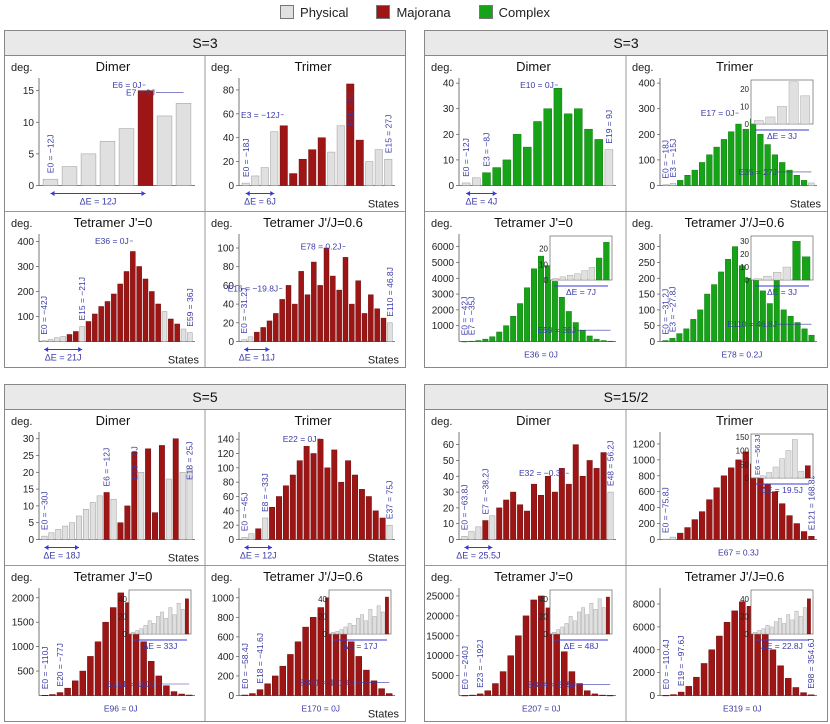 This screenshot has height=724, width=830. What do you see at coordinates (440, 656) in the screenshot?
I see `y-tick-label: 10000` at bounding box center [440, 656].